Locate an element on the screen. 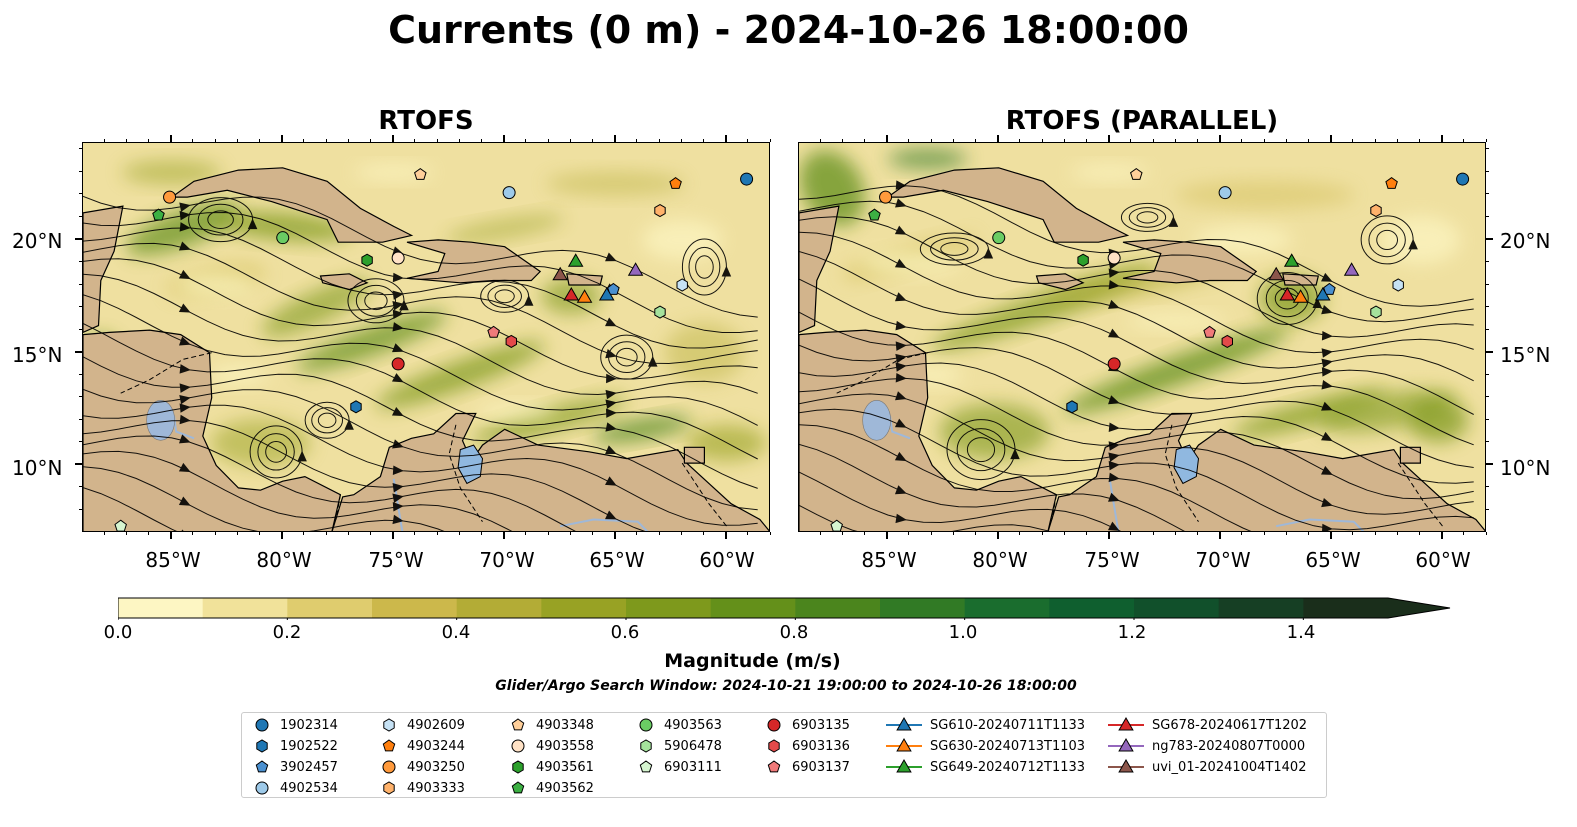  lon-label-80w-right: 80°W is located at coordinates (1000, 560).